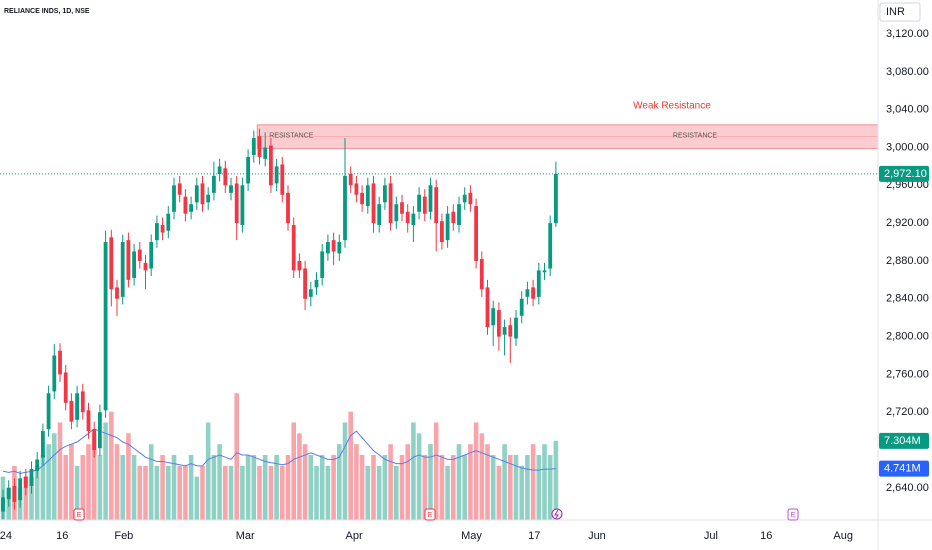 Image resolution: width=932 pixels, height=550 pixels. Describe the element at coordinates (291, 135) in the screenshot. I see `zone-label: RESISTANCE` at that location.